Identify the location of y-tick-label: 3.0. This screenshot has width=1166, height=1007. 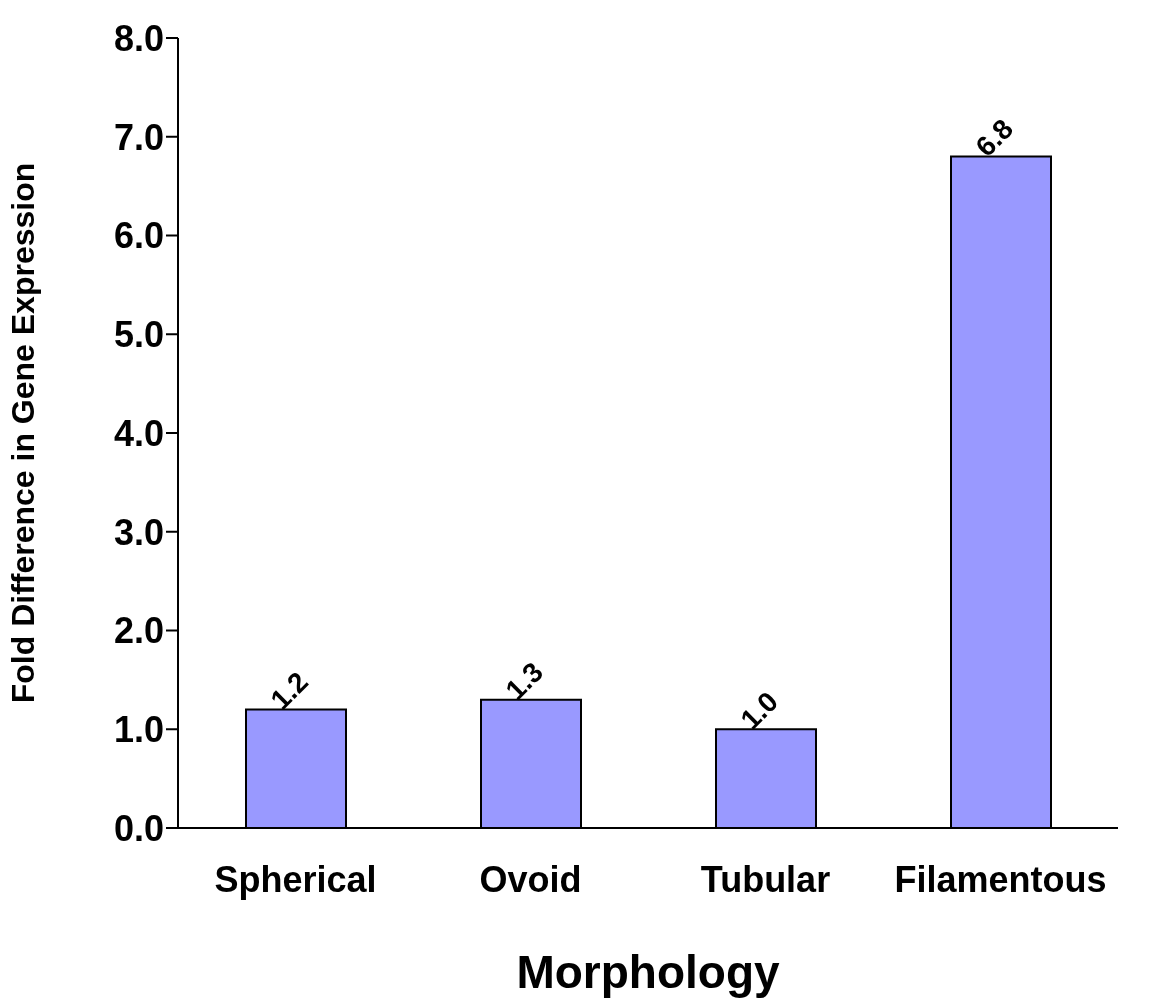
(138, 532).